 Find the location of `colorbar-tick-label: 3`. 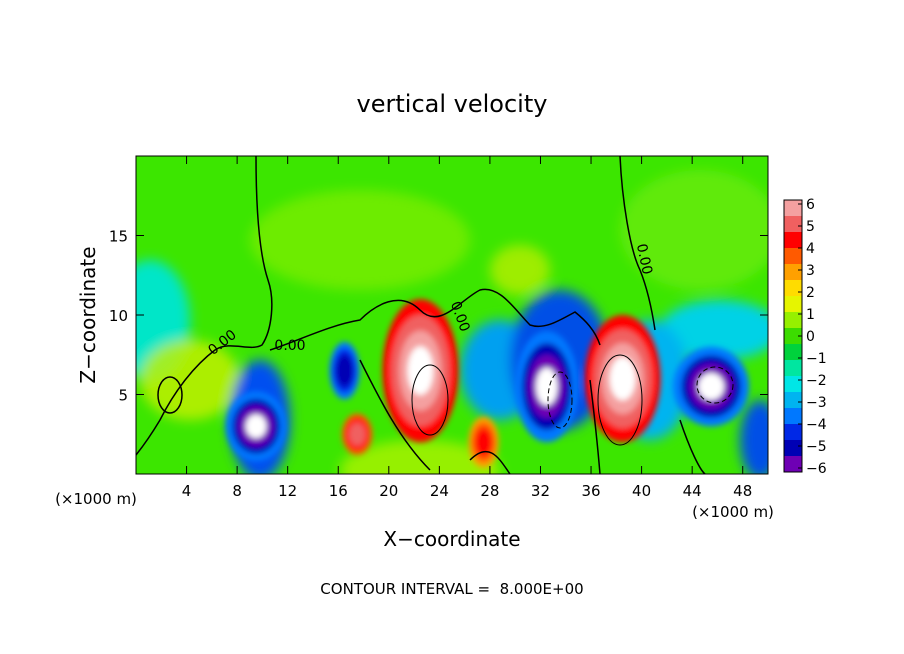

colorbar-tick-label: 3 is located at coordinates (810, 271).